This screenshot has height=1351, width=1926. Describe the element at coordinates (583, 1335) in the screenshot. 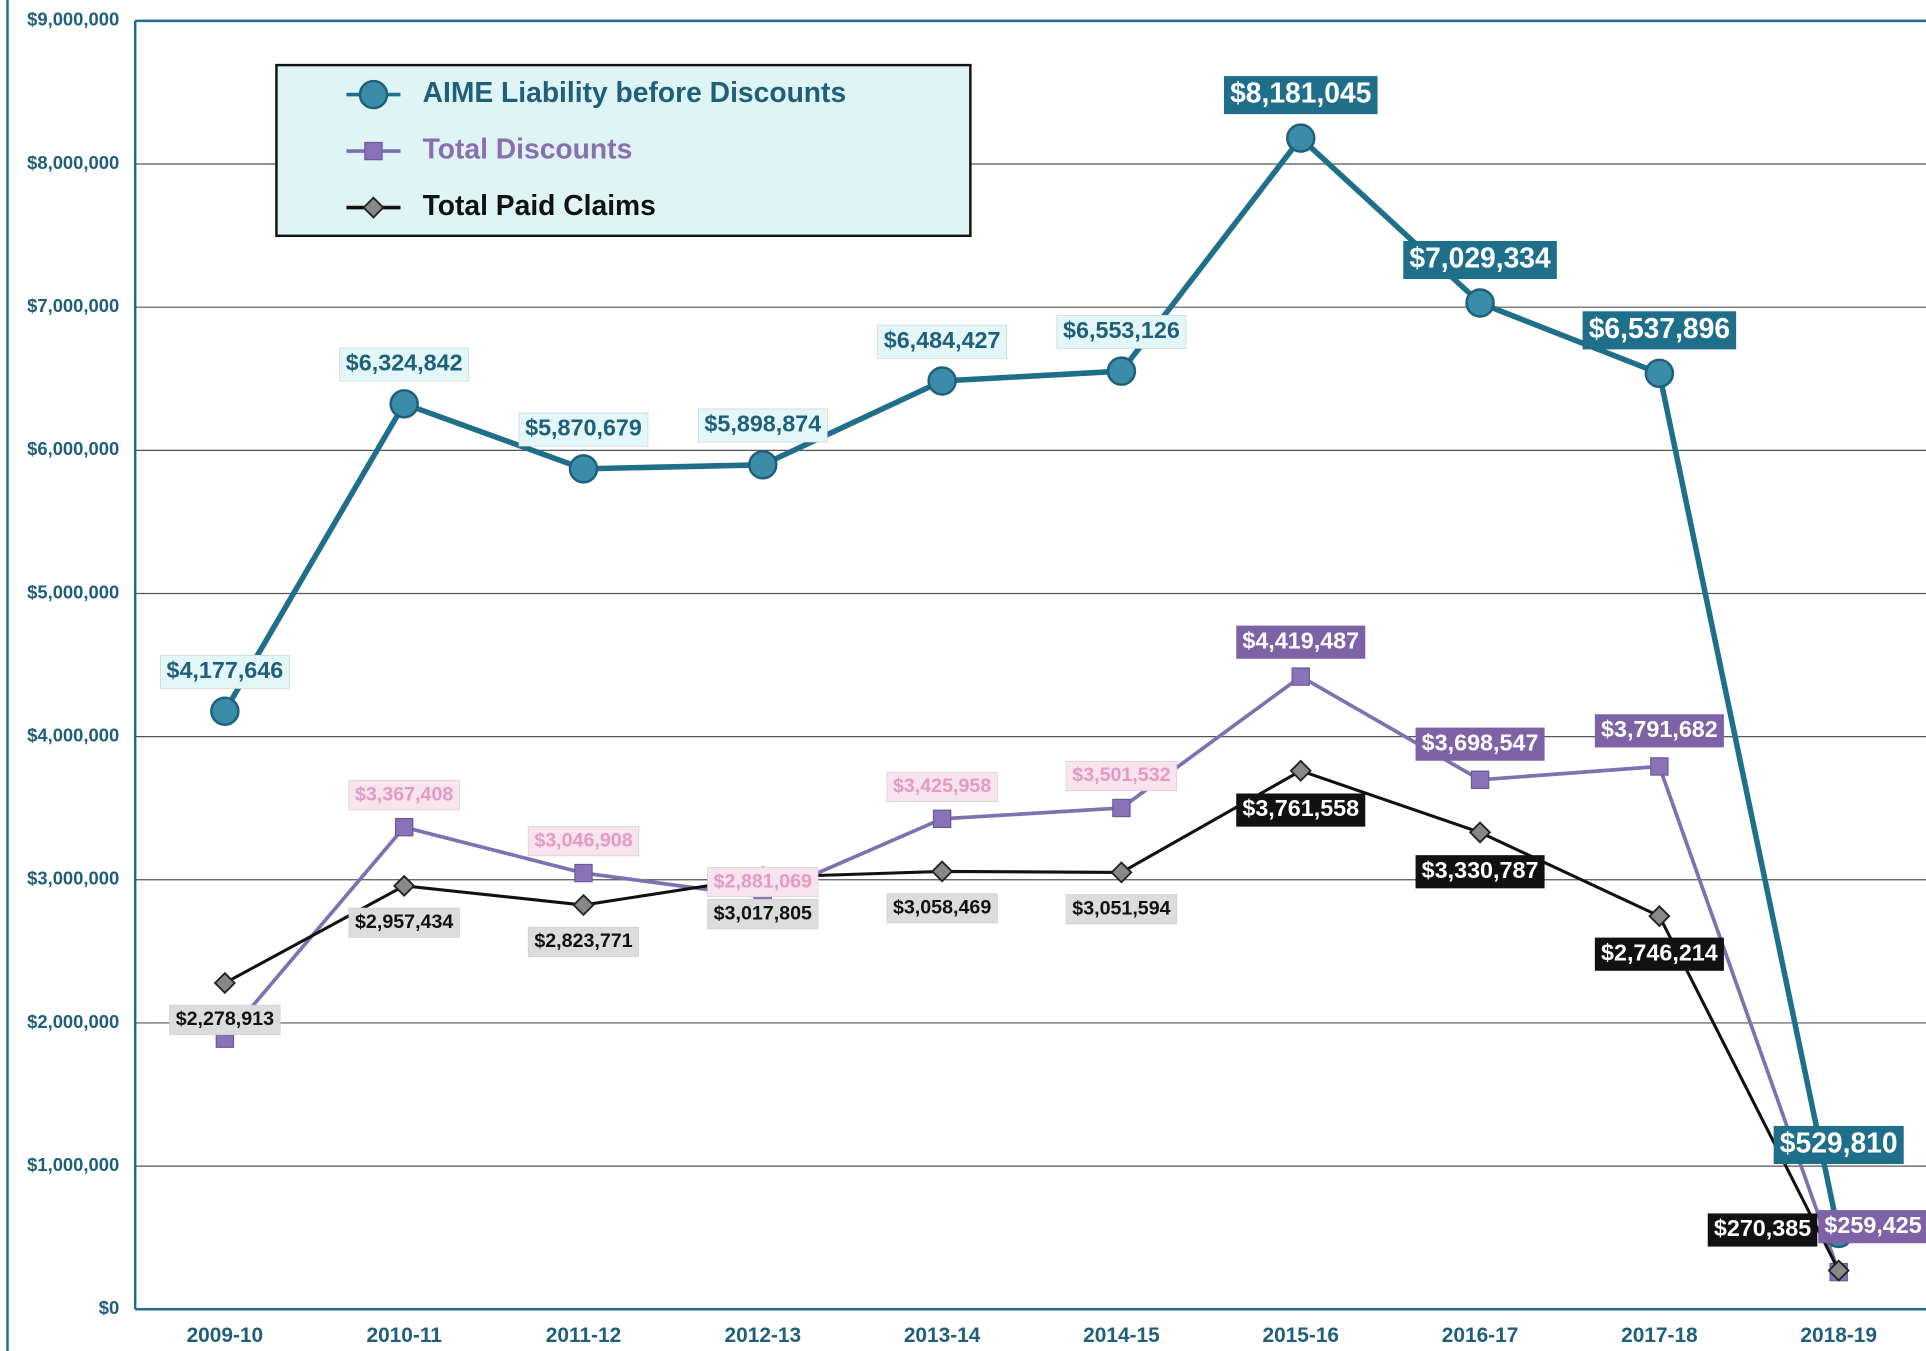

I see `x-tick-label: 2011-12` at that location.